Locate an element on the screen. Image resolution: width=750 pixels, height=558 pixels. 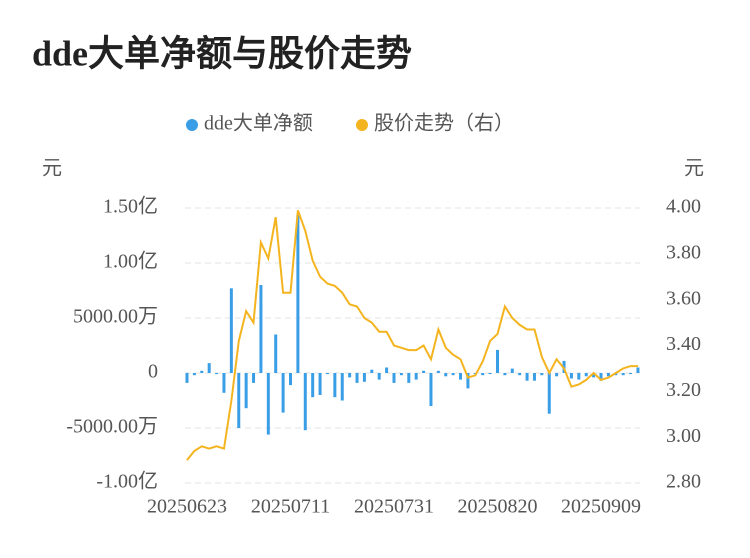
x-tick-label: 20250820 is located at coordinates (498, 507).